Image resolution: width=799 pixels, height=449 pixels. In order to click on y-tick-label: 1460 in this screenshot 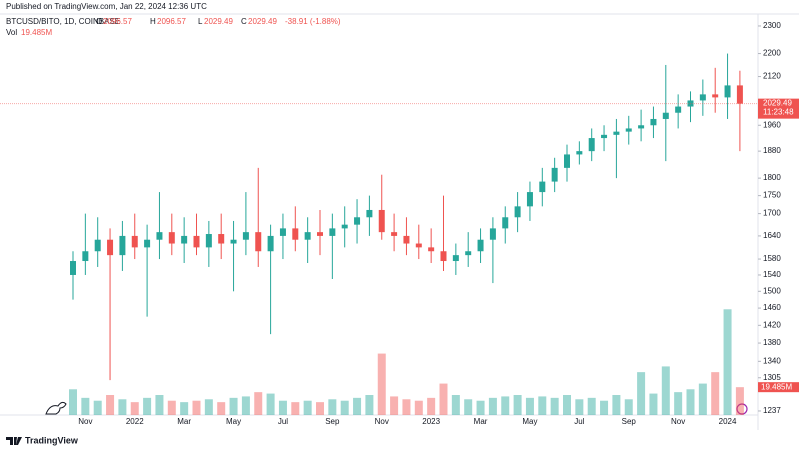, I will do `click(772, 307)`.